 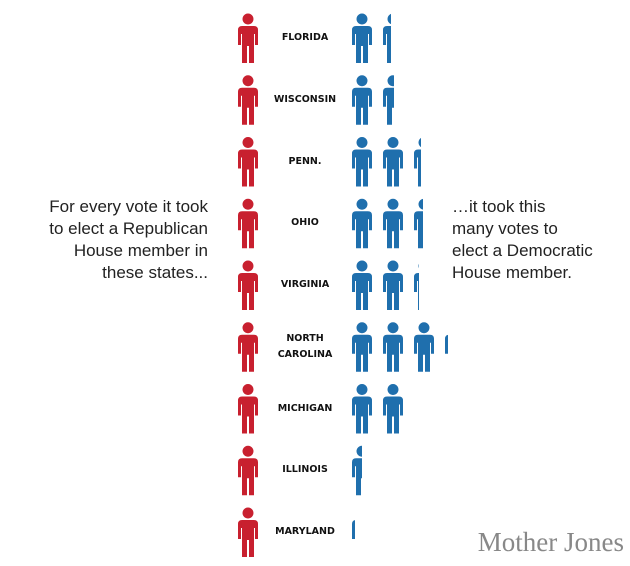 I want to click on state-label: MICHIGAN, so click(x=305, y=408).